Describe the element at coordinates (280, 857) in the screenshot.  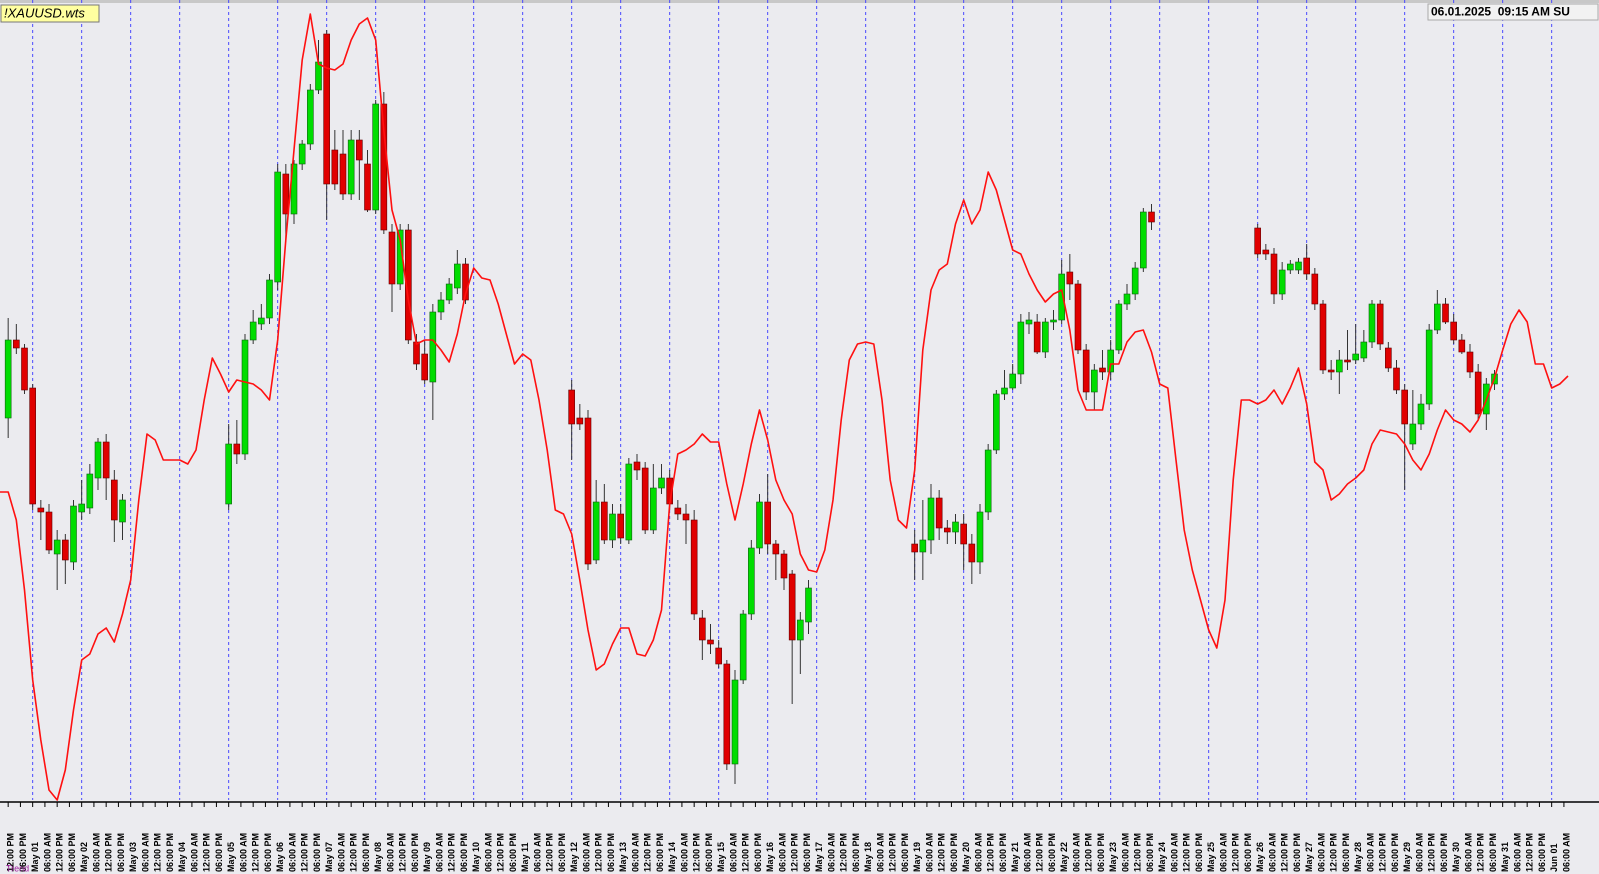
I see `x-tick-label: May 06` at that location.